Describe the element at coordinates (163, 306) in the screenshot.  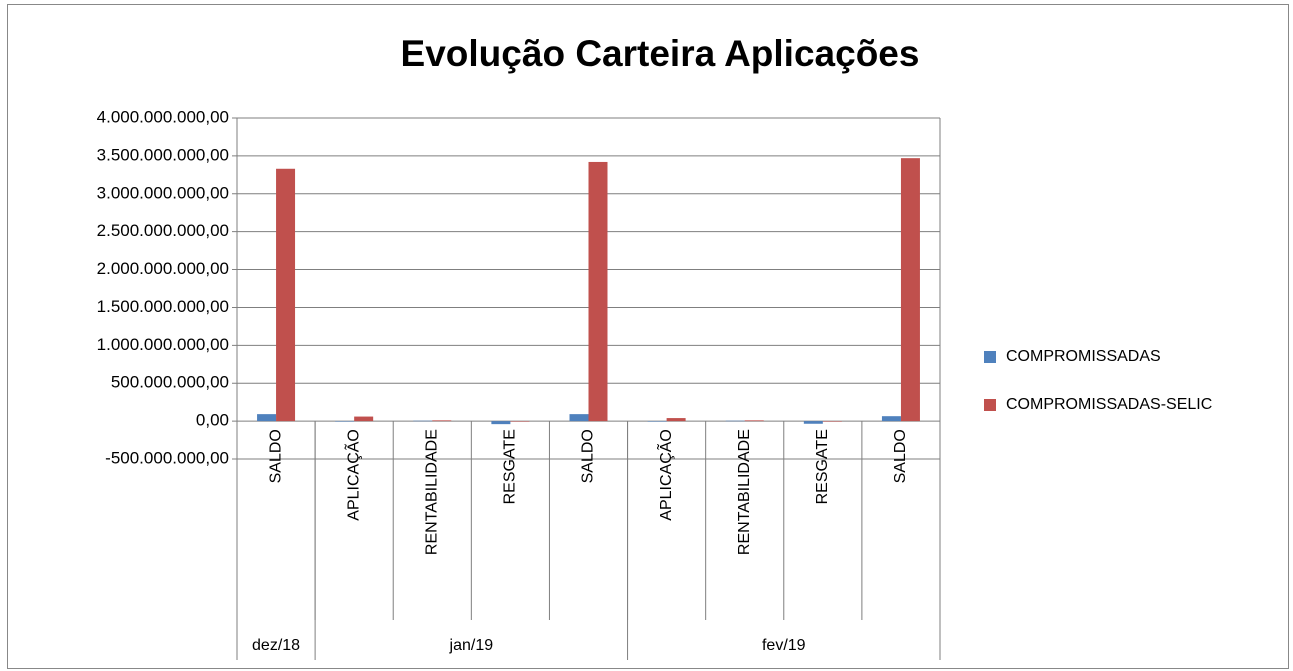
I see `y-tick-label: 1.500.000.000,00` at that location.